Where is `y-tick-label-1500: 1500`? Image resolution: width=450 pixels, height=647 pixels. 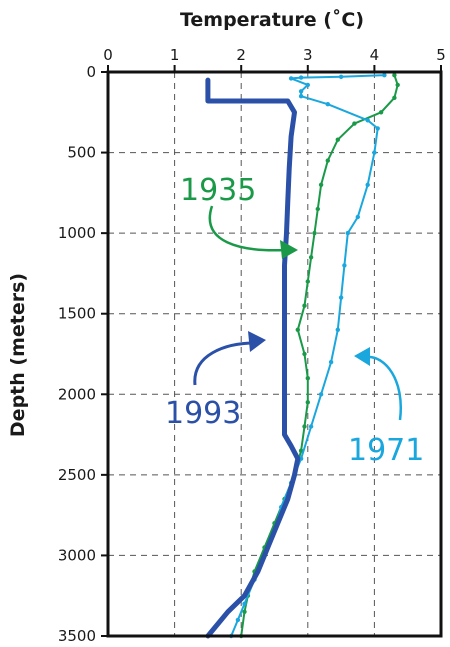 y-tick-label-1500: 1500 is located at coordinates (77, 314).